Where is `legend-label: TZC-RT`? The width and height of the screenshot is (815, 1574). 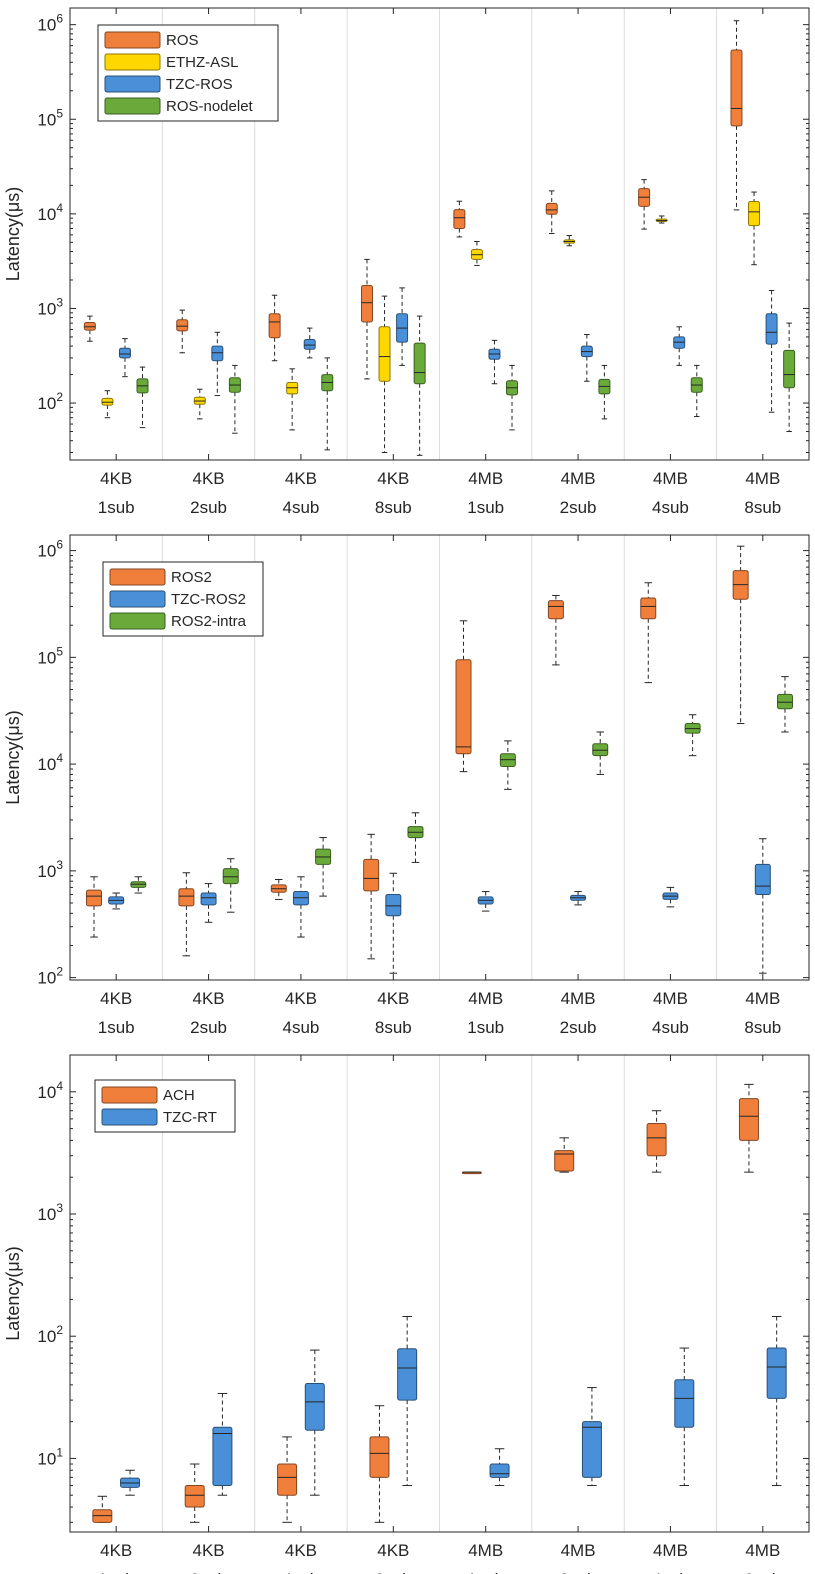 legend-label: TZC-RT is located at coordinates (190, 1117).